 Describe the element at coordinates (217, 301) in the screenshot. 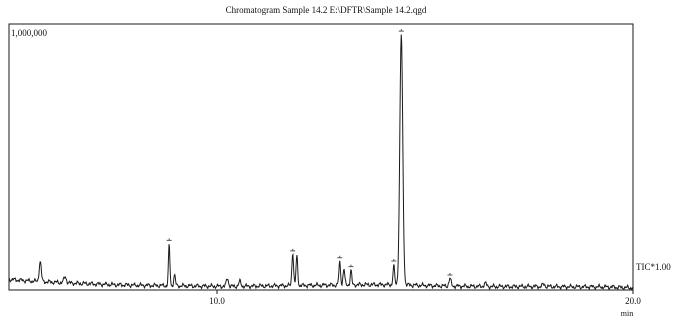

I see `x-tick-label: 10.0` at that location.